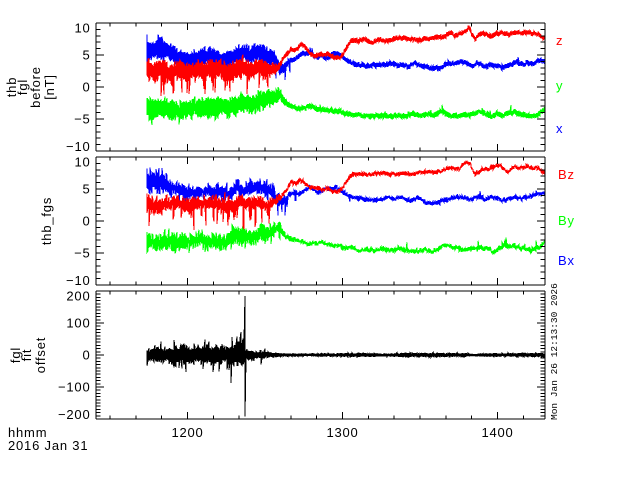 The height and width of the screenshot is (480, 640). What do you see at coordinates (11, 87) in the screenshot?
I see `svg-text: thb` at bounding box center [11, 87].